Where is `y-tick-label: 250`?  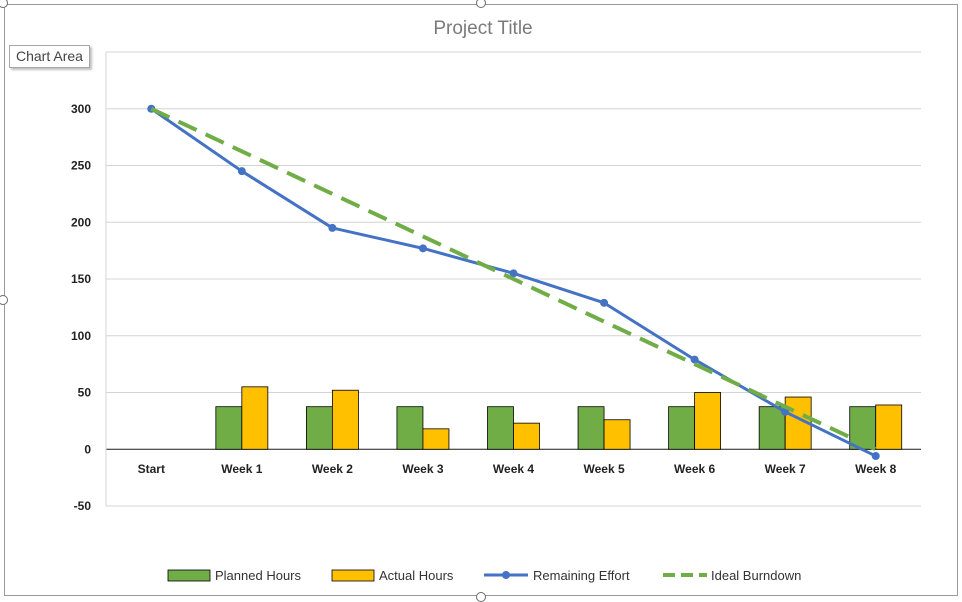
y-tick-label: 250 is located at coordinates (81, 166).